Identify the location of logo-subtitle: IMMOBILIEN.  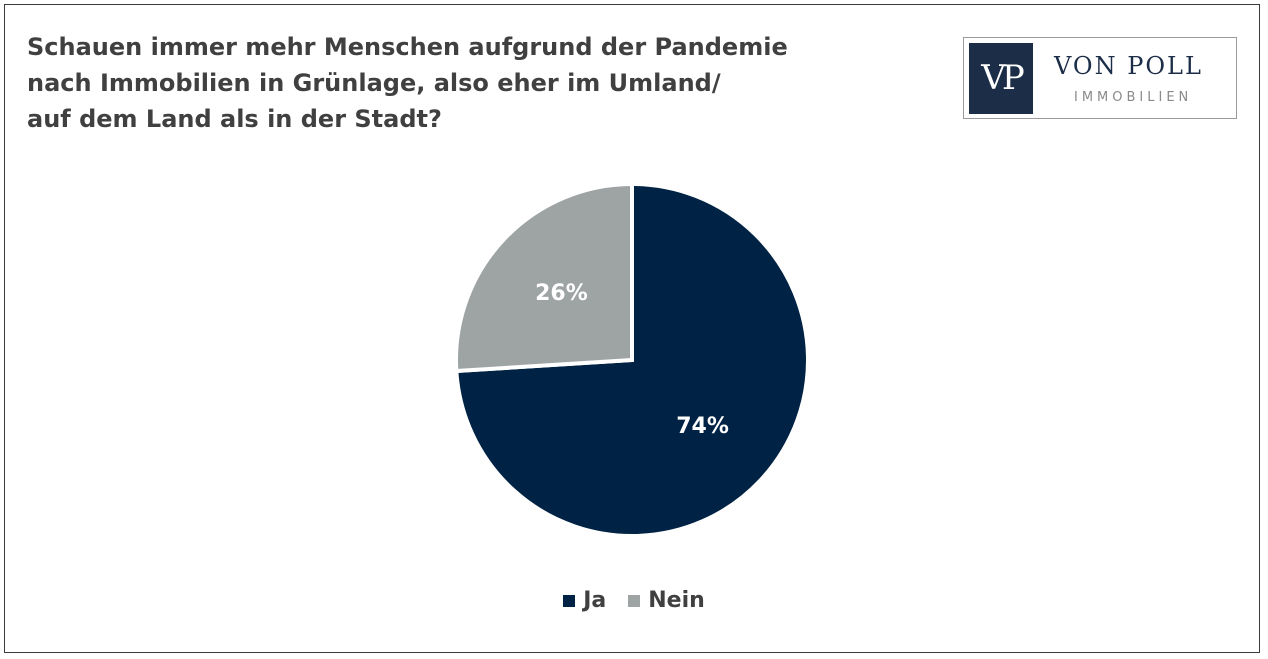
(1133, 97).